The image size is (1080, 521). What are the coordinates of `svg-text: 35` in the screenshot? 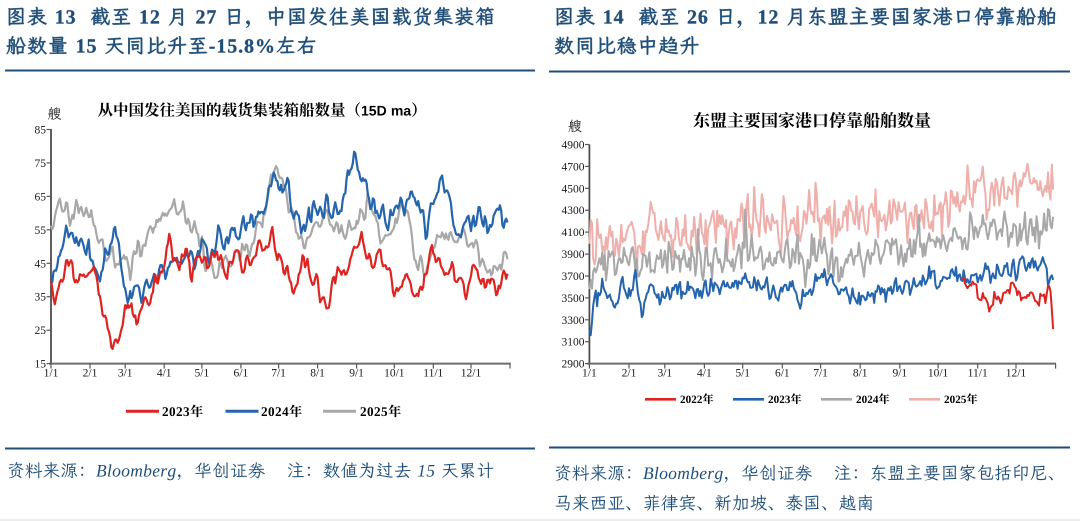 It's located at (41, 298).